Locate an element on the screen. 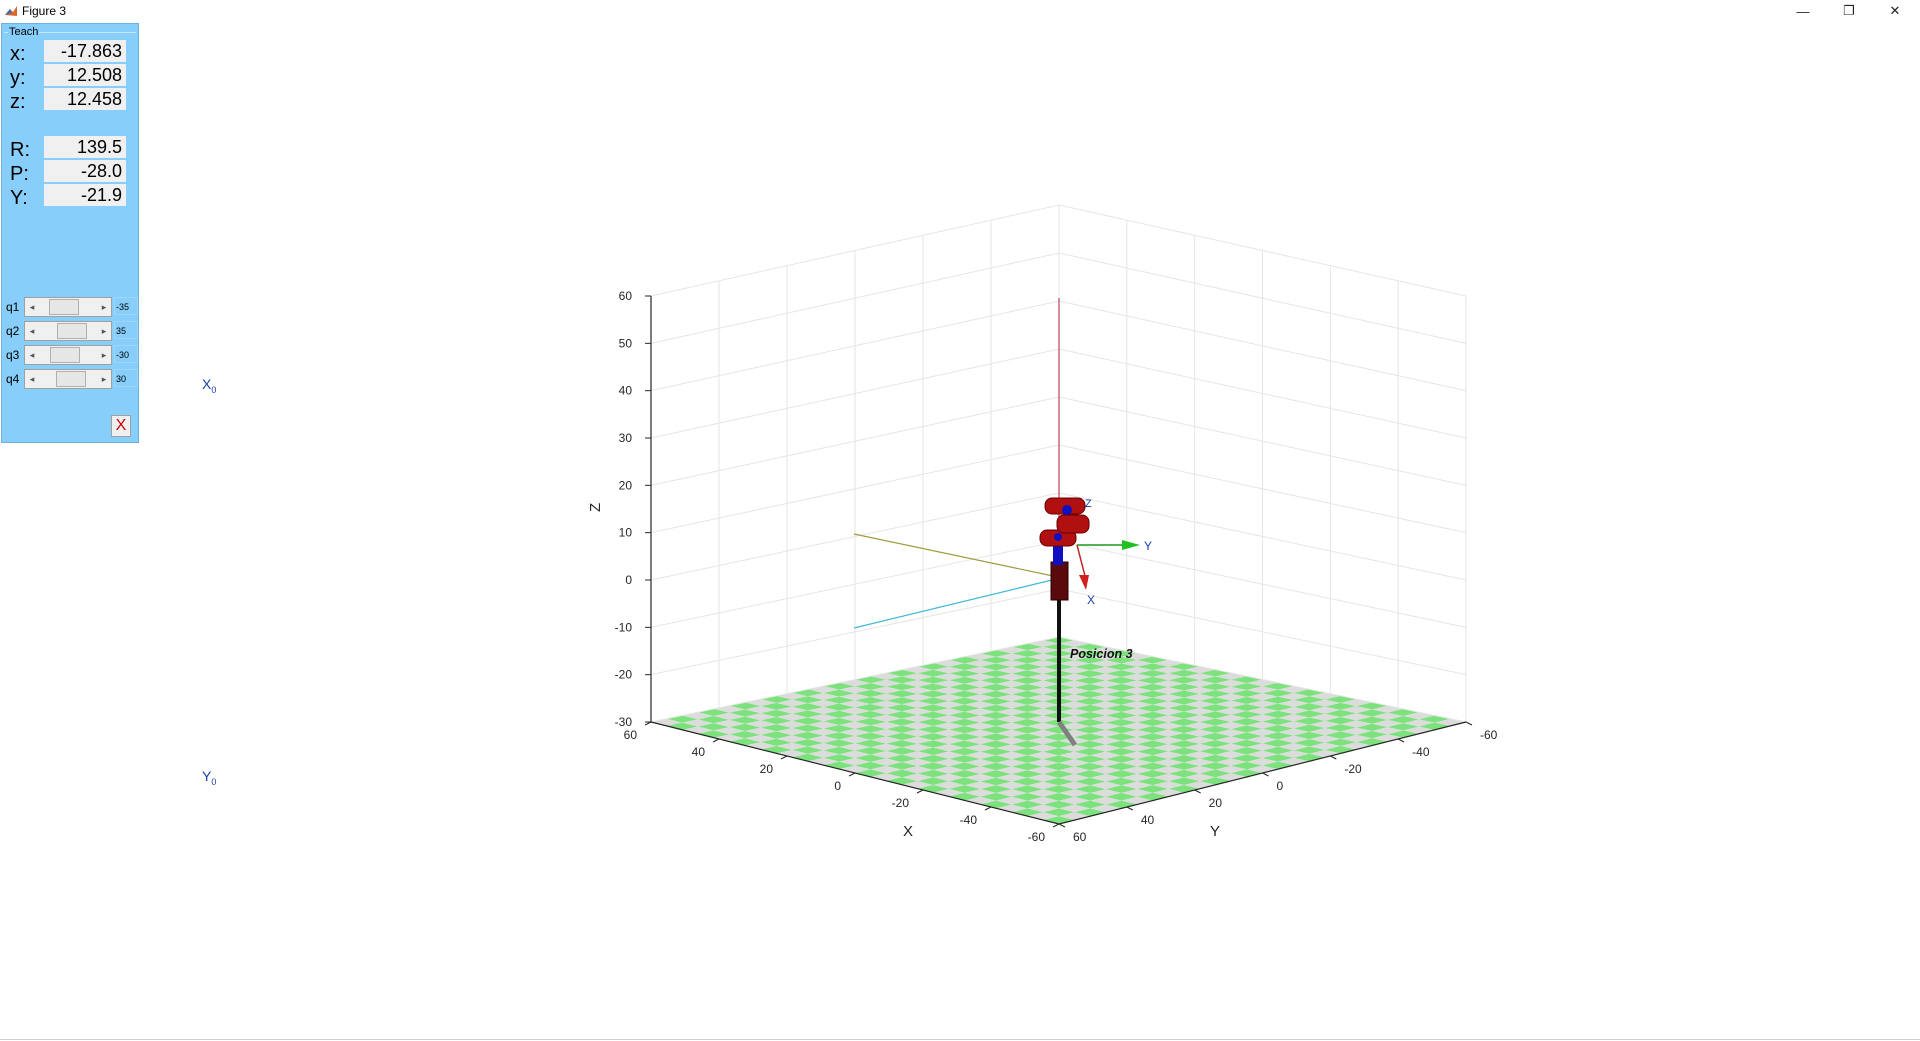 Image resolution: width=1920 pixels, height=1041 pixels. robot-arm is located at coordinates (1064, 622).